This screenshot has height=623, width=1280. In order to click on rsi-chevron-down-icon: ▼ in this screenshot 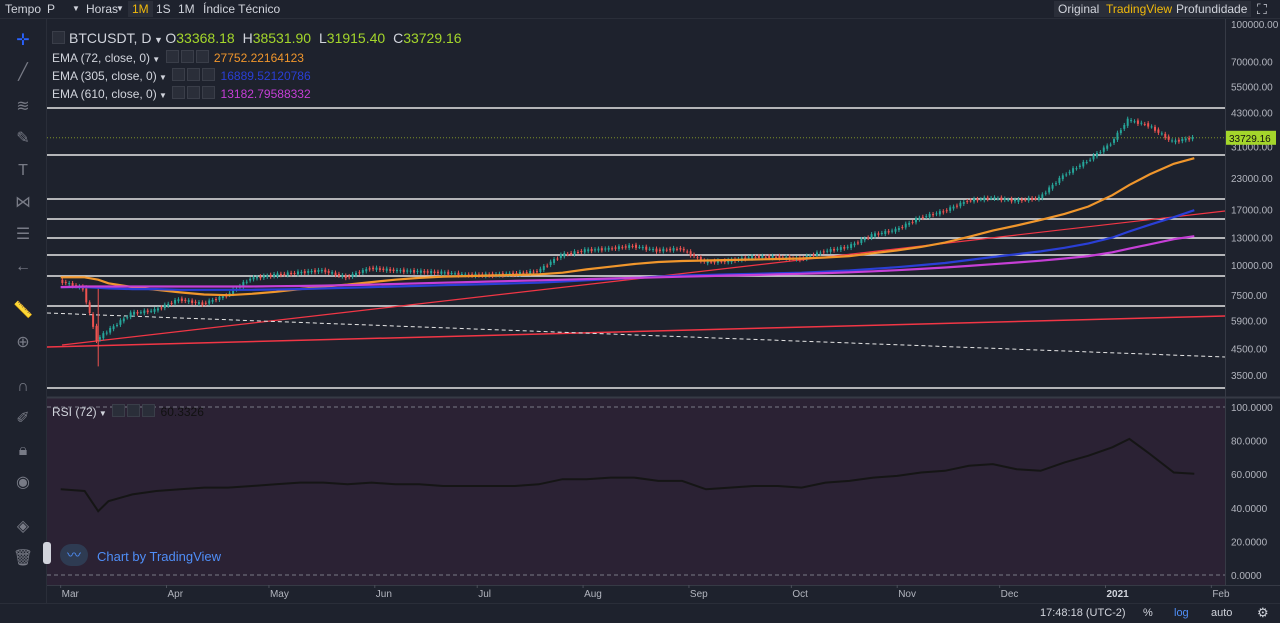, I will do `click(101, 413)`.